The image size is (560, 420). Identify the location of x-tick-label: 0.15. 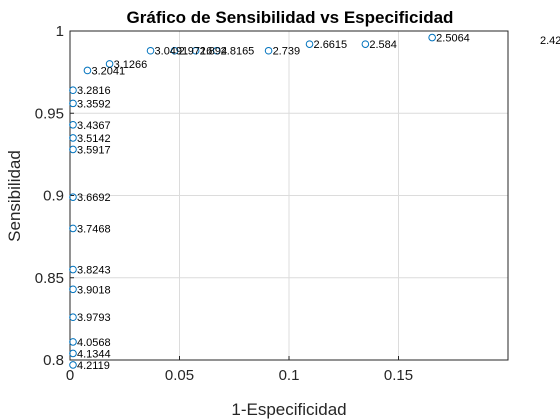
(398, 375).